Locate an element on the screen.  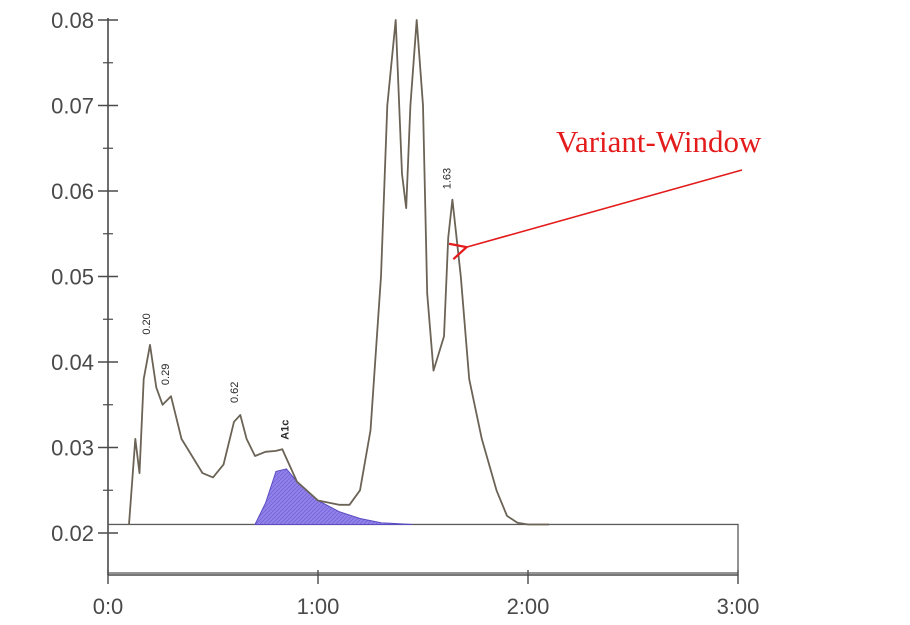
peak-labels: 0.20 0.29 0.62 A1c 1.63 is located at coordinates (297, 304).